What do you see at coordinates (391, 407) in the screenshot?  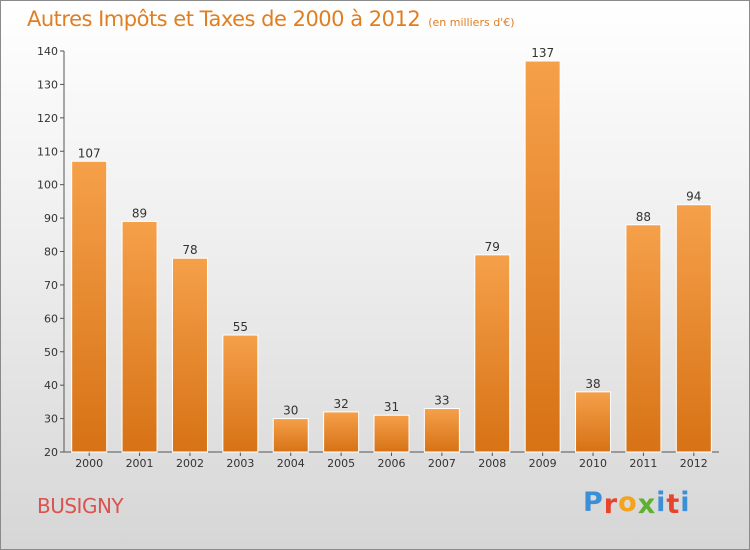 I see `value-label-2006: 31` at bounding box center [391, 407].